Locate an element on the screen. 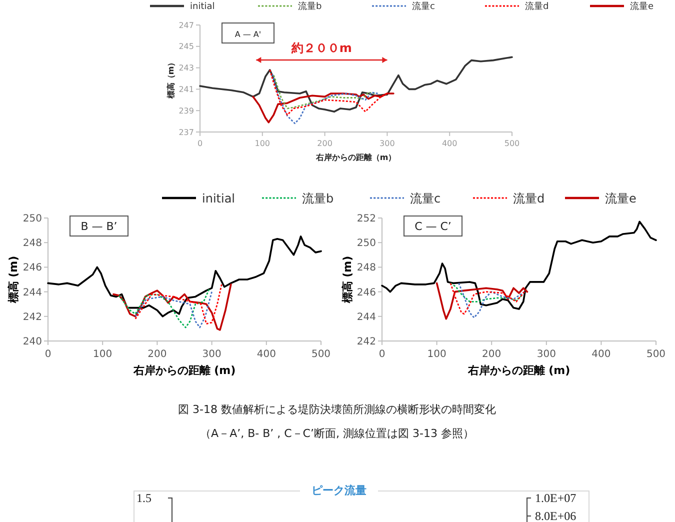 The image size is (675, 522). y-tick-label: 245 is located at coordinates (186, 47).